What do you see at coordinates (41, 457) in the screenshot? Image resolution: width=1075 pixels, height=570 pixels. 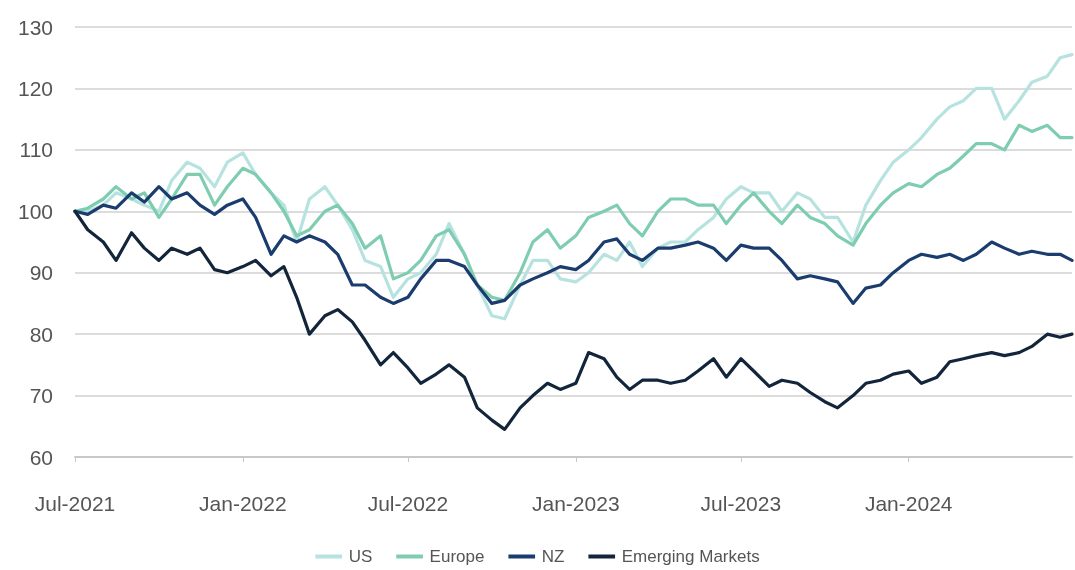 I see `y-tick-label: 60` at bounding box center [41, 457].